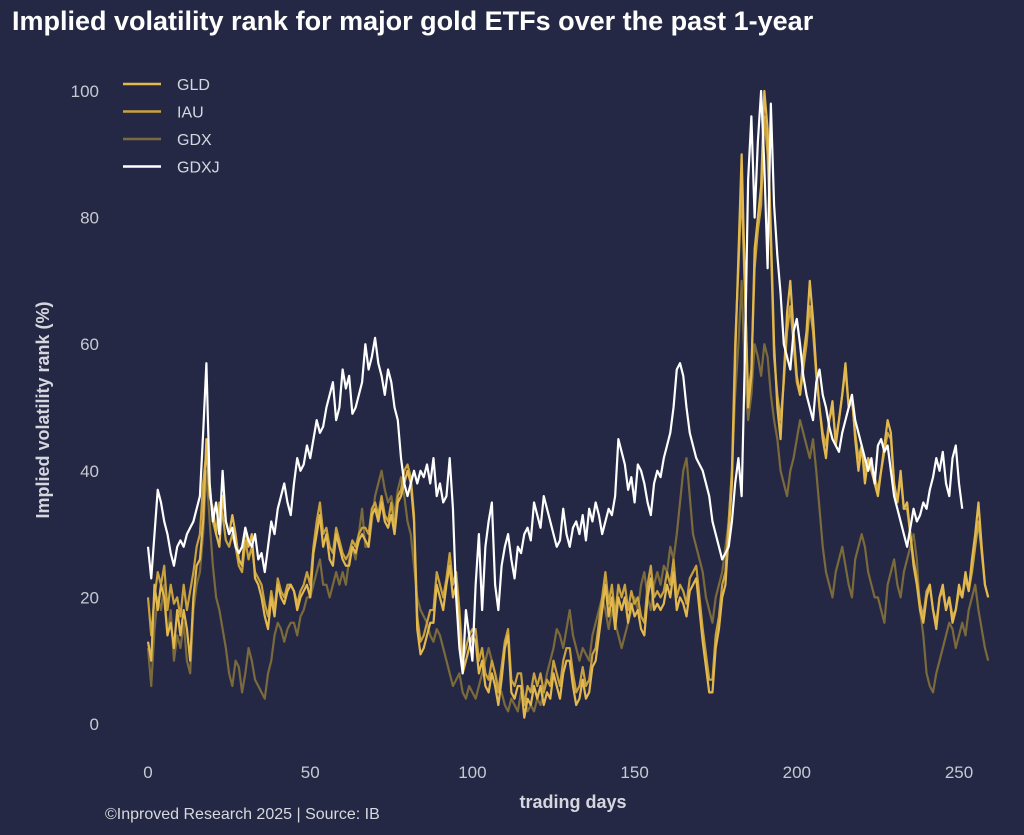 This screenshot has width=1024, height=835. Describe the element at coordinates (171, 168) in the screenshot. I see `legend-item-gdxj: GDXJ` at that location.